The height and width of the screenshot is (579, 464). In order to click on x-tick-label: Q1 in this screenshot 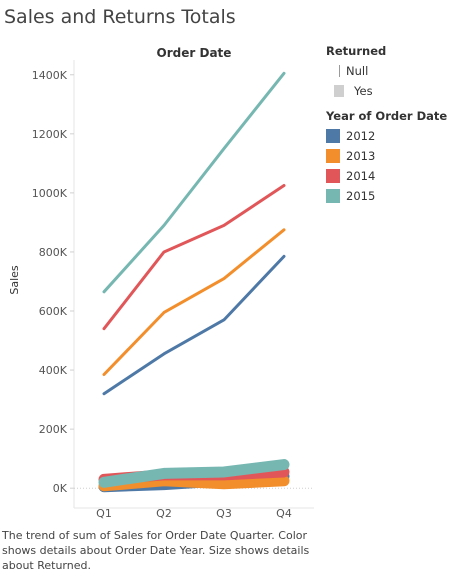, I will do `click(104, 513)`.